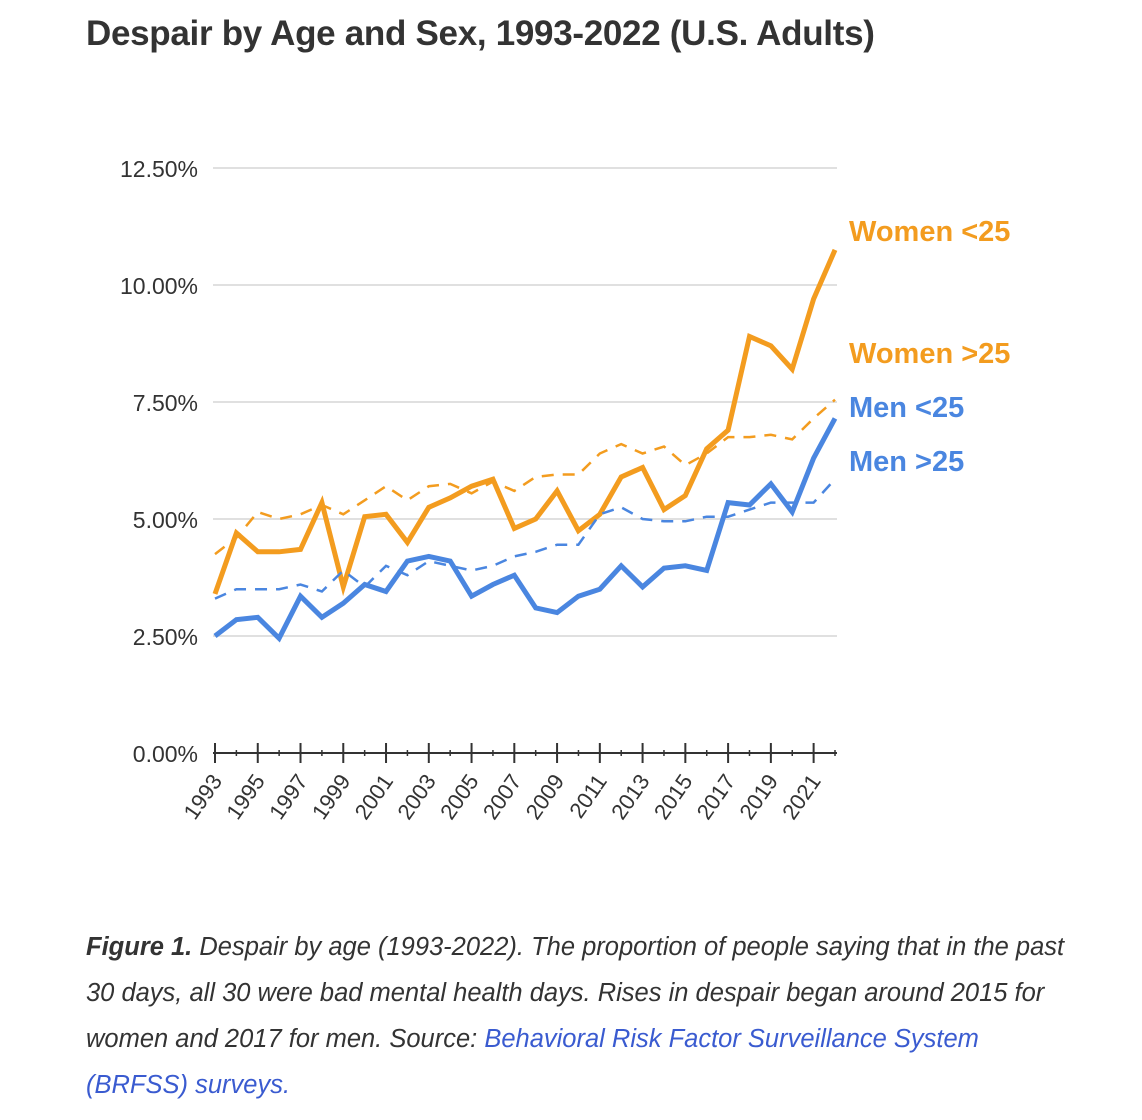  Describe the element at coordinates (716, 797) in the screenshot. I see `x-tick-label: 2017` at that location.